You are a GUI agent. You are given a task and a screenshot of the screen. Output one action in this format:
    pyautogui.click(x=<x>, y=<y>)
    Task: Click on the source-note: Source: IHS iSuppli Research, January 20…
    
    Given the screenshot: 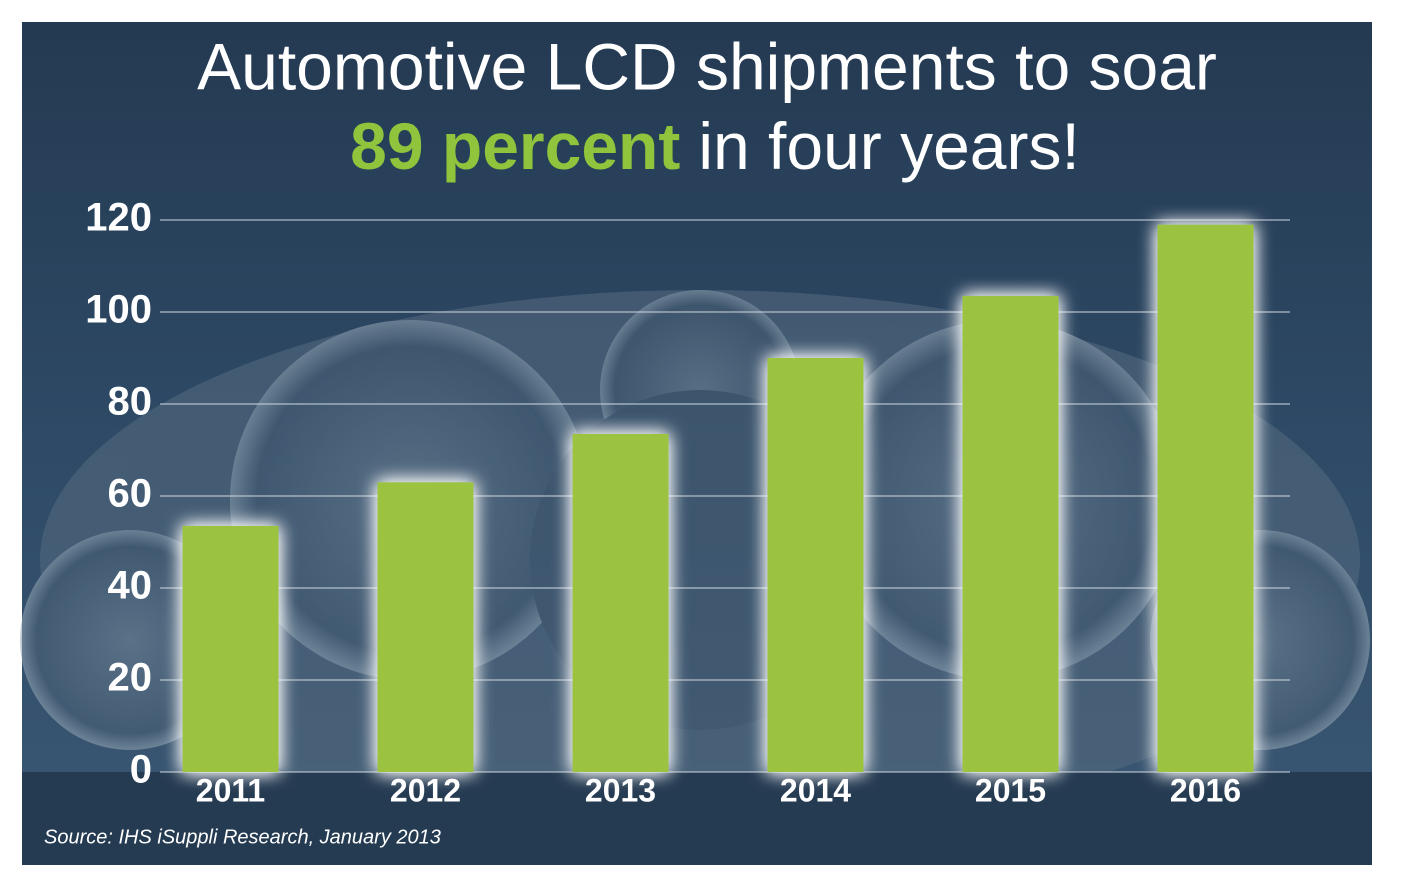 What is the action you would take?
    pyautogui.click(x=242, y=837)
    